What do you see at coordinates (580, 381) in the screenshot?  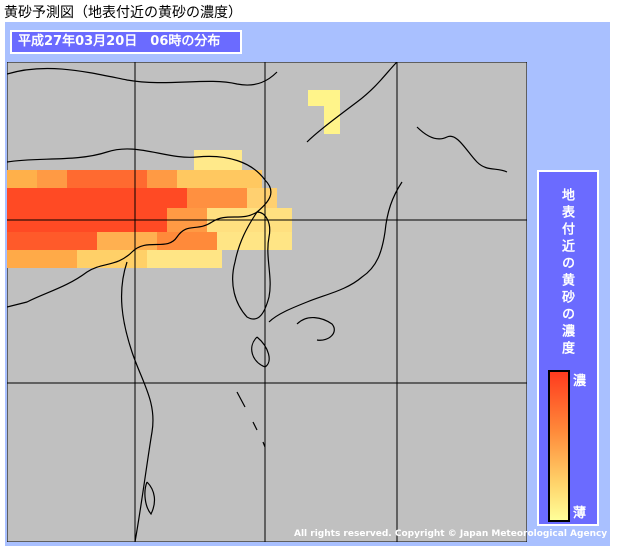 I see `legend-high: 濃` at bounding box center [580, 381].